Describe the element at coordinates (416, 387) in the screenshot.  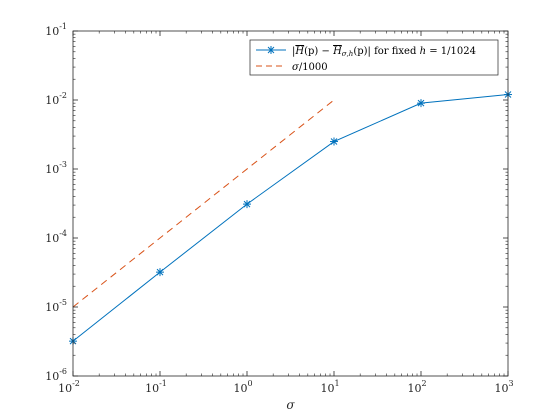
I see `x-tick-label: 10²` at that location.